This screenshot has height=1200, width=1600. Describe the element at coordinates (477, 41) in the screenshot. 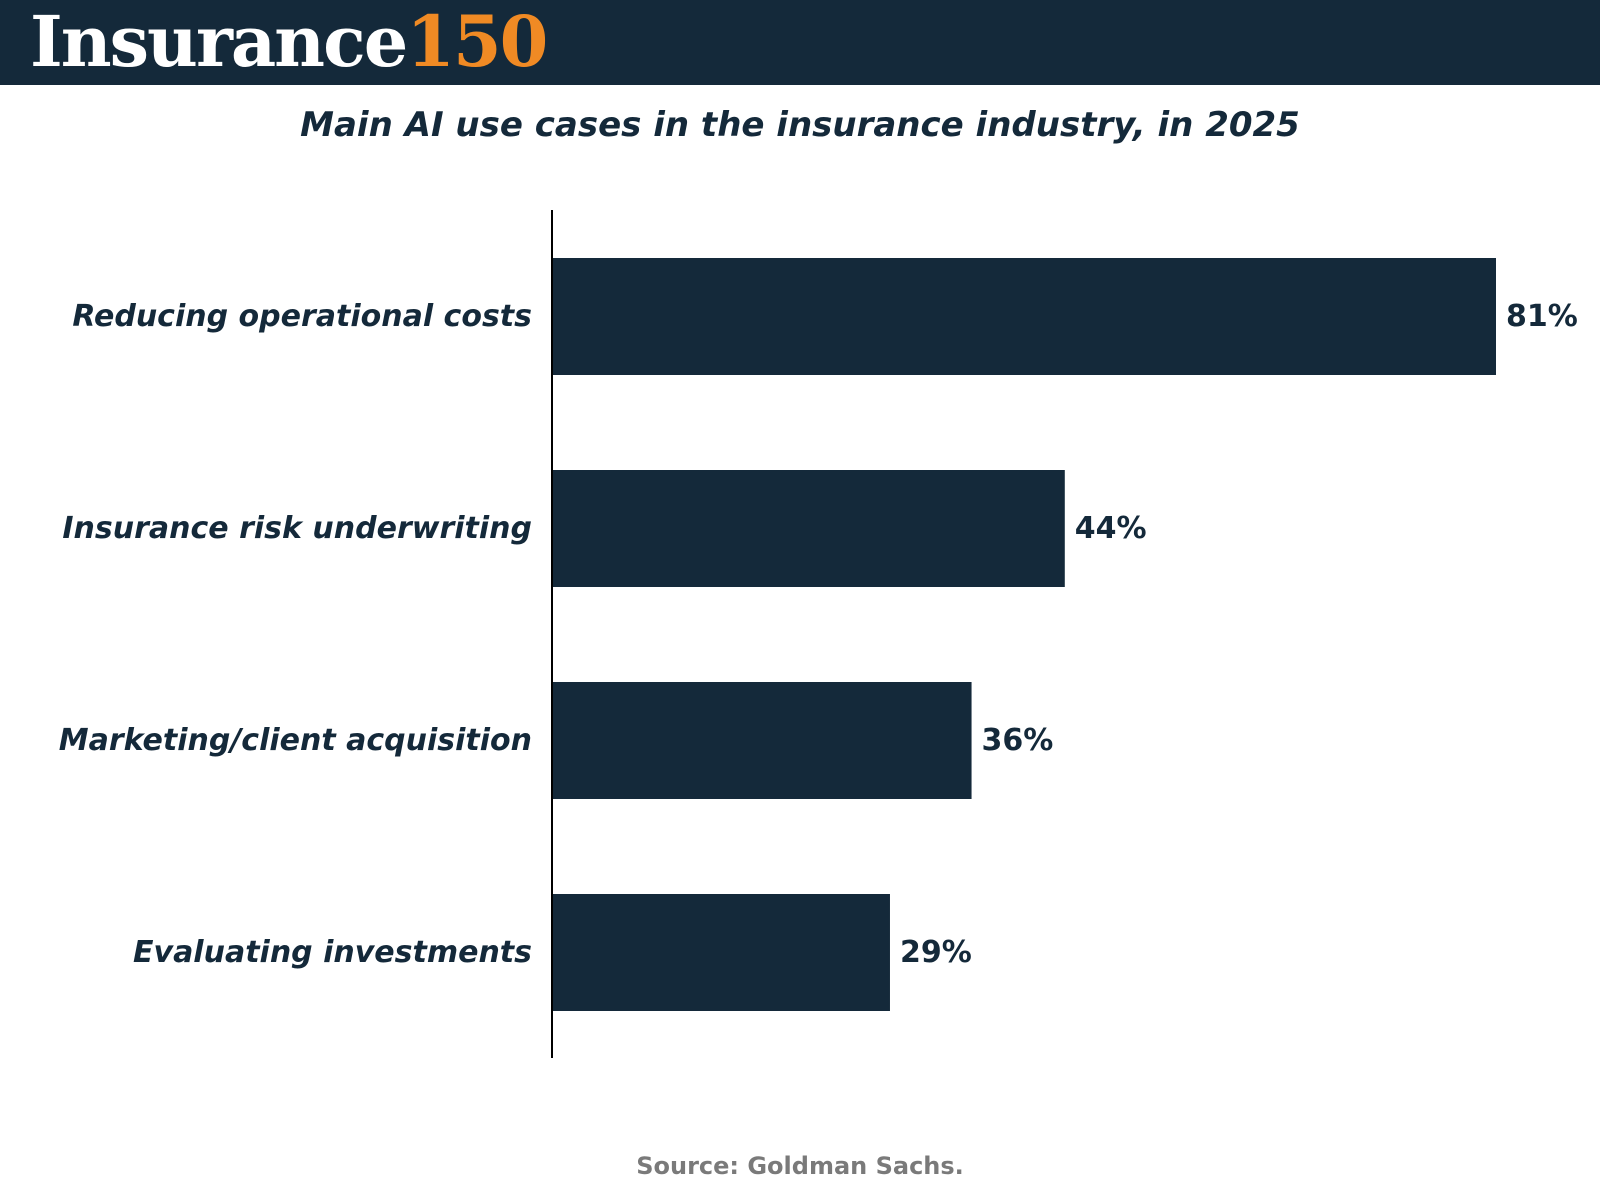

I see `logo-number: 150` at that location.